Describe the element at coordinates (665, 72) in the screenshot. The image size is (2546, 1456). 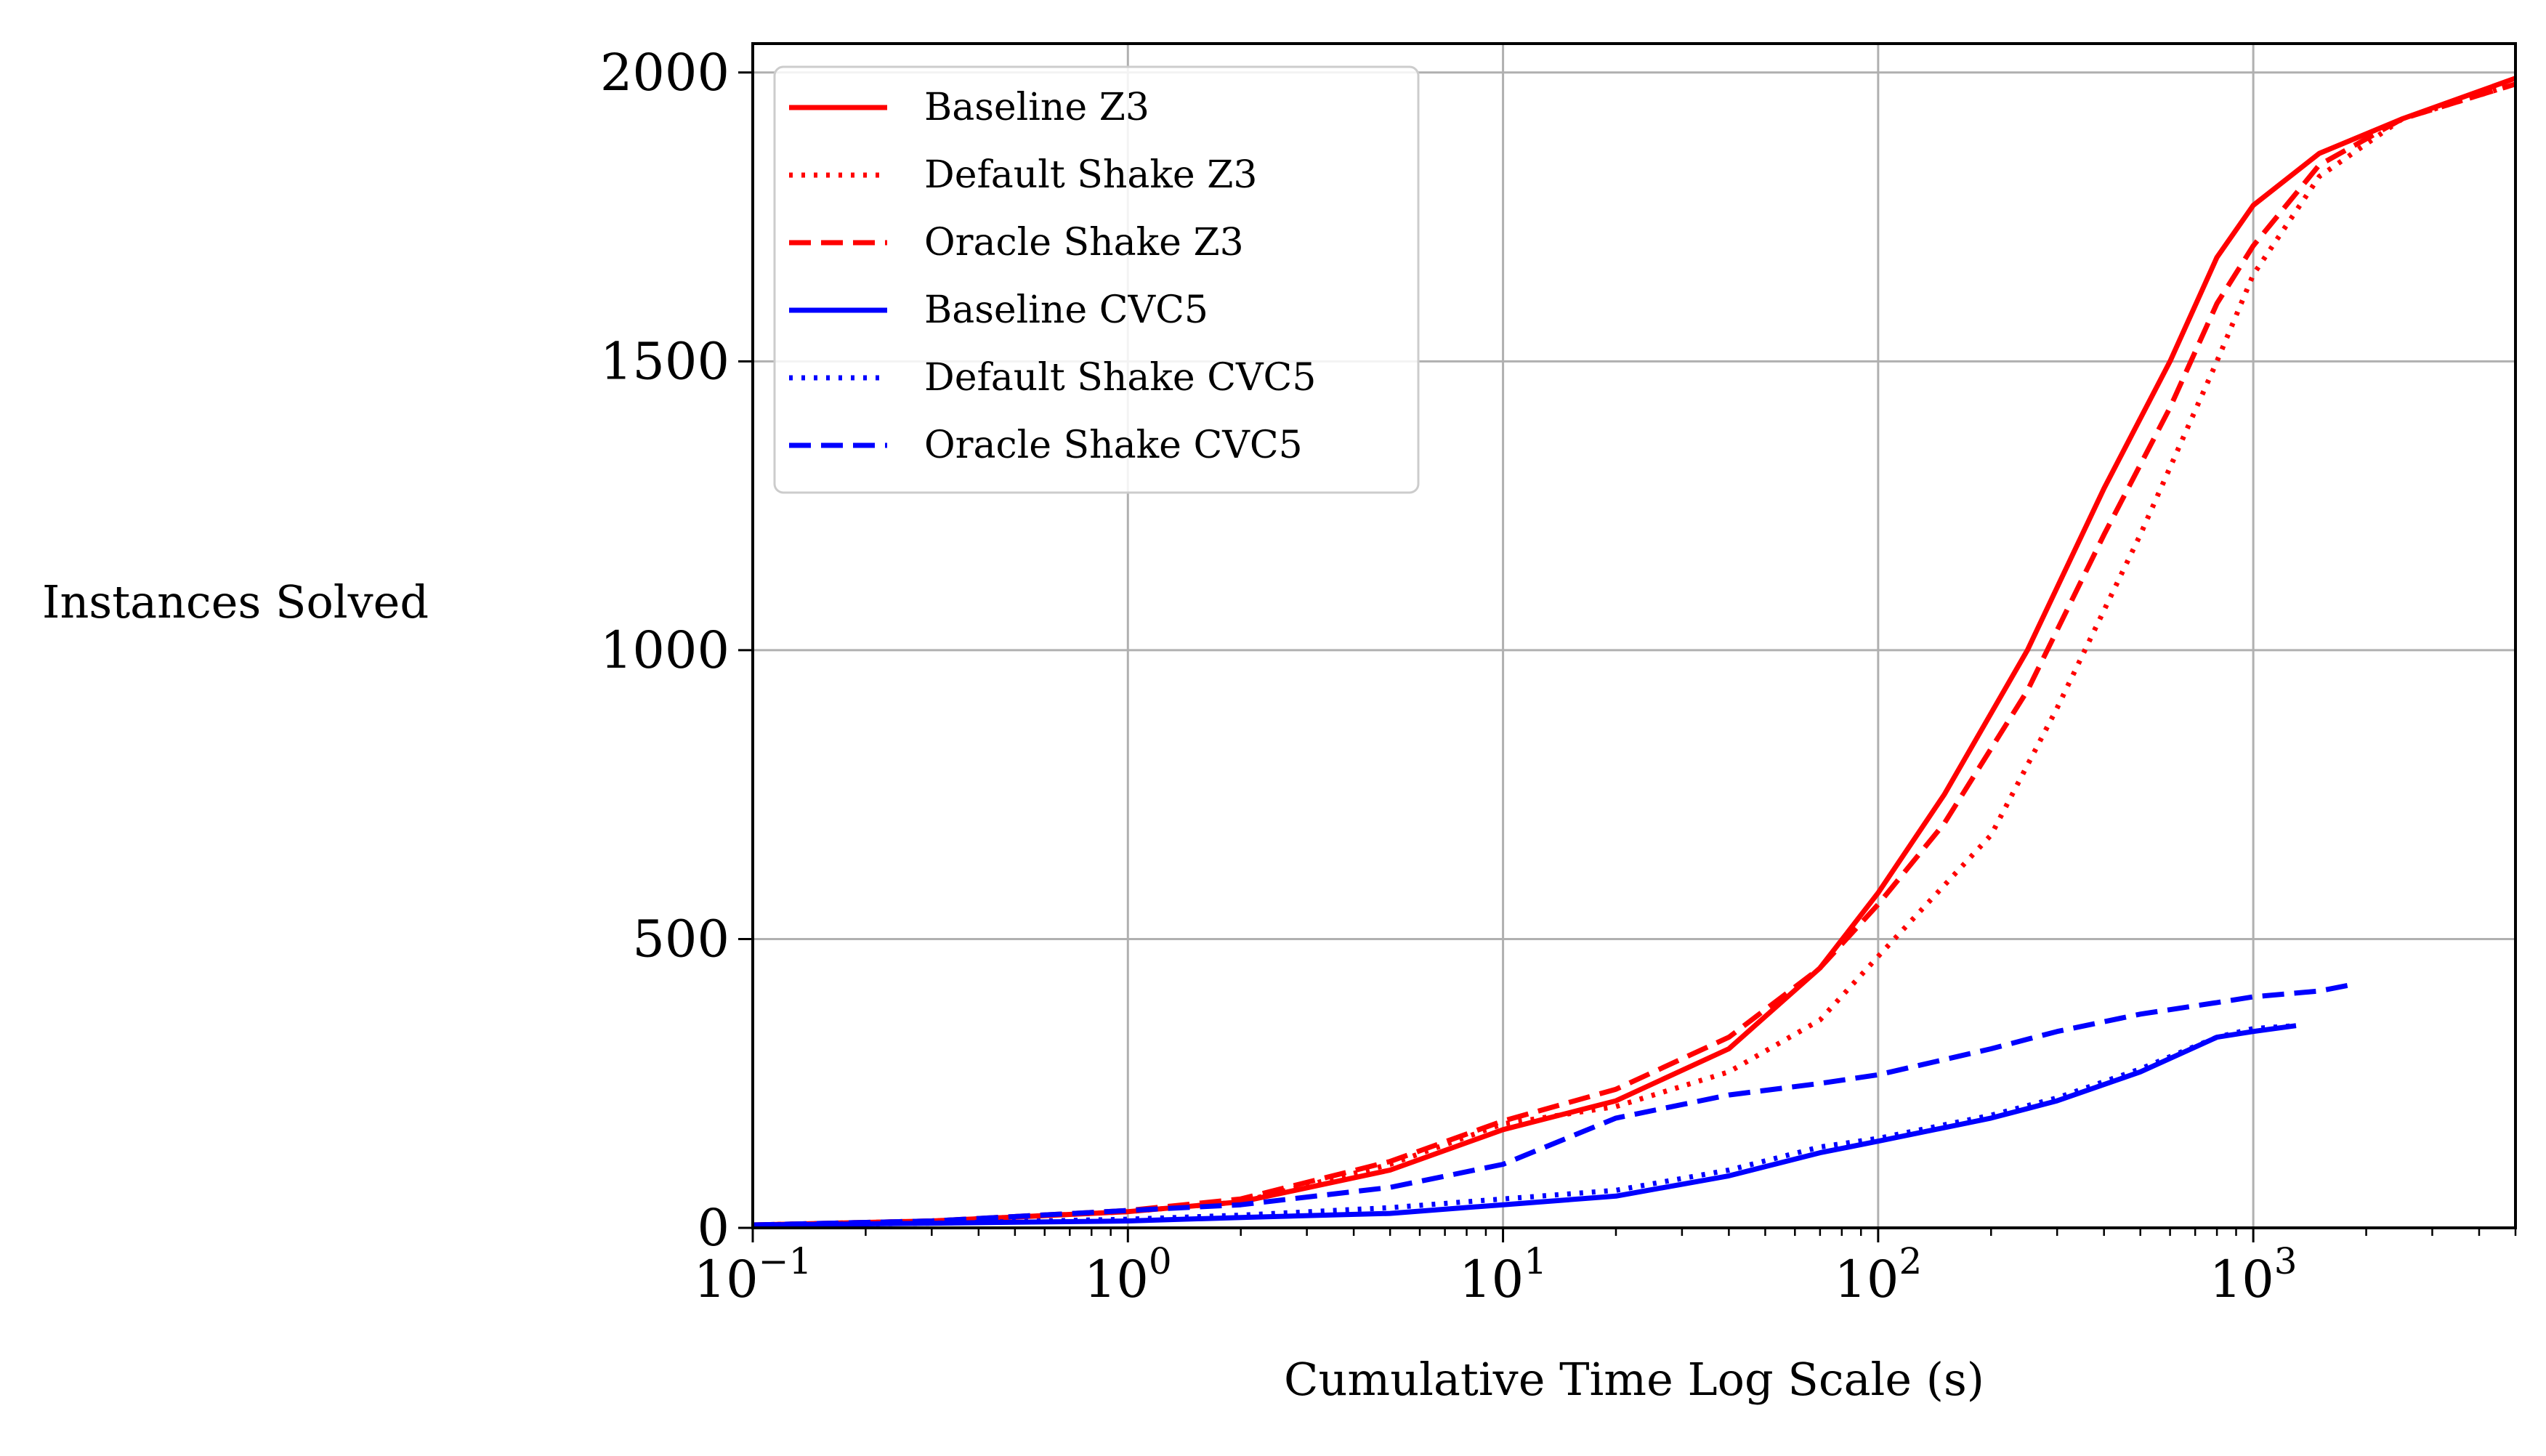
I see `y-tick-label: 2000` at that location.